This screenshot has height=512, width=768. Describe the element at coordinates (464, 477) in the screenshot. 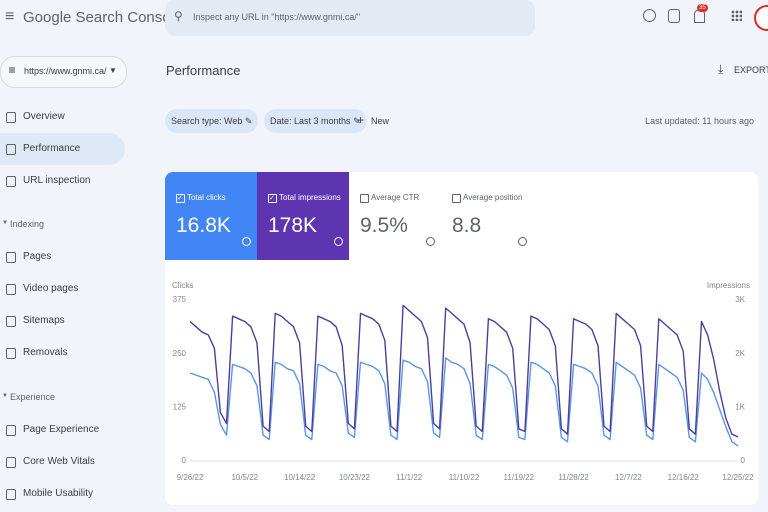

I see `x-tick-label: 11/10/22` at that location.